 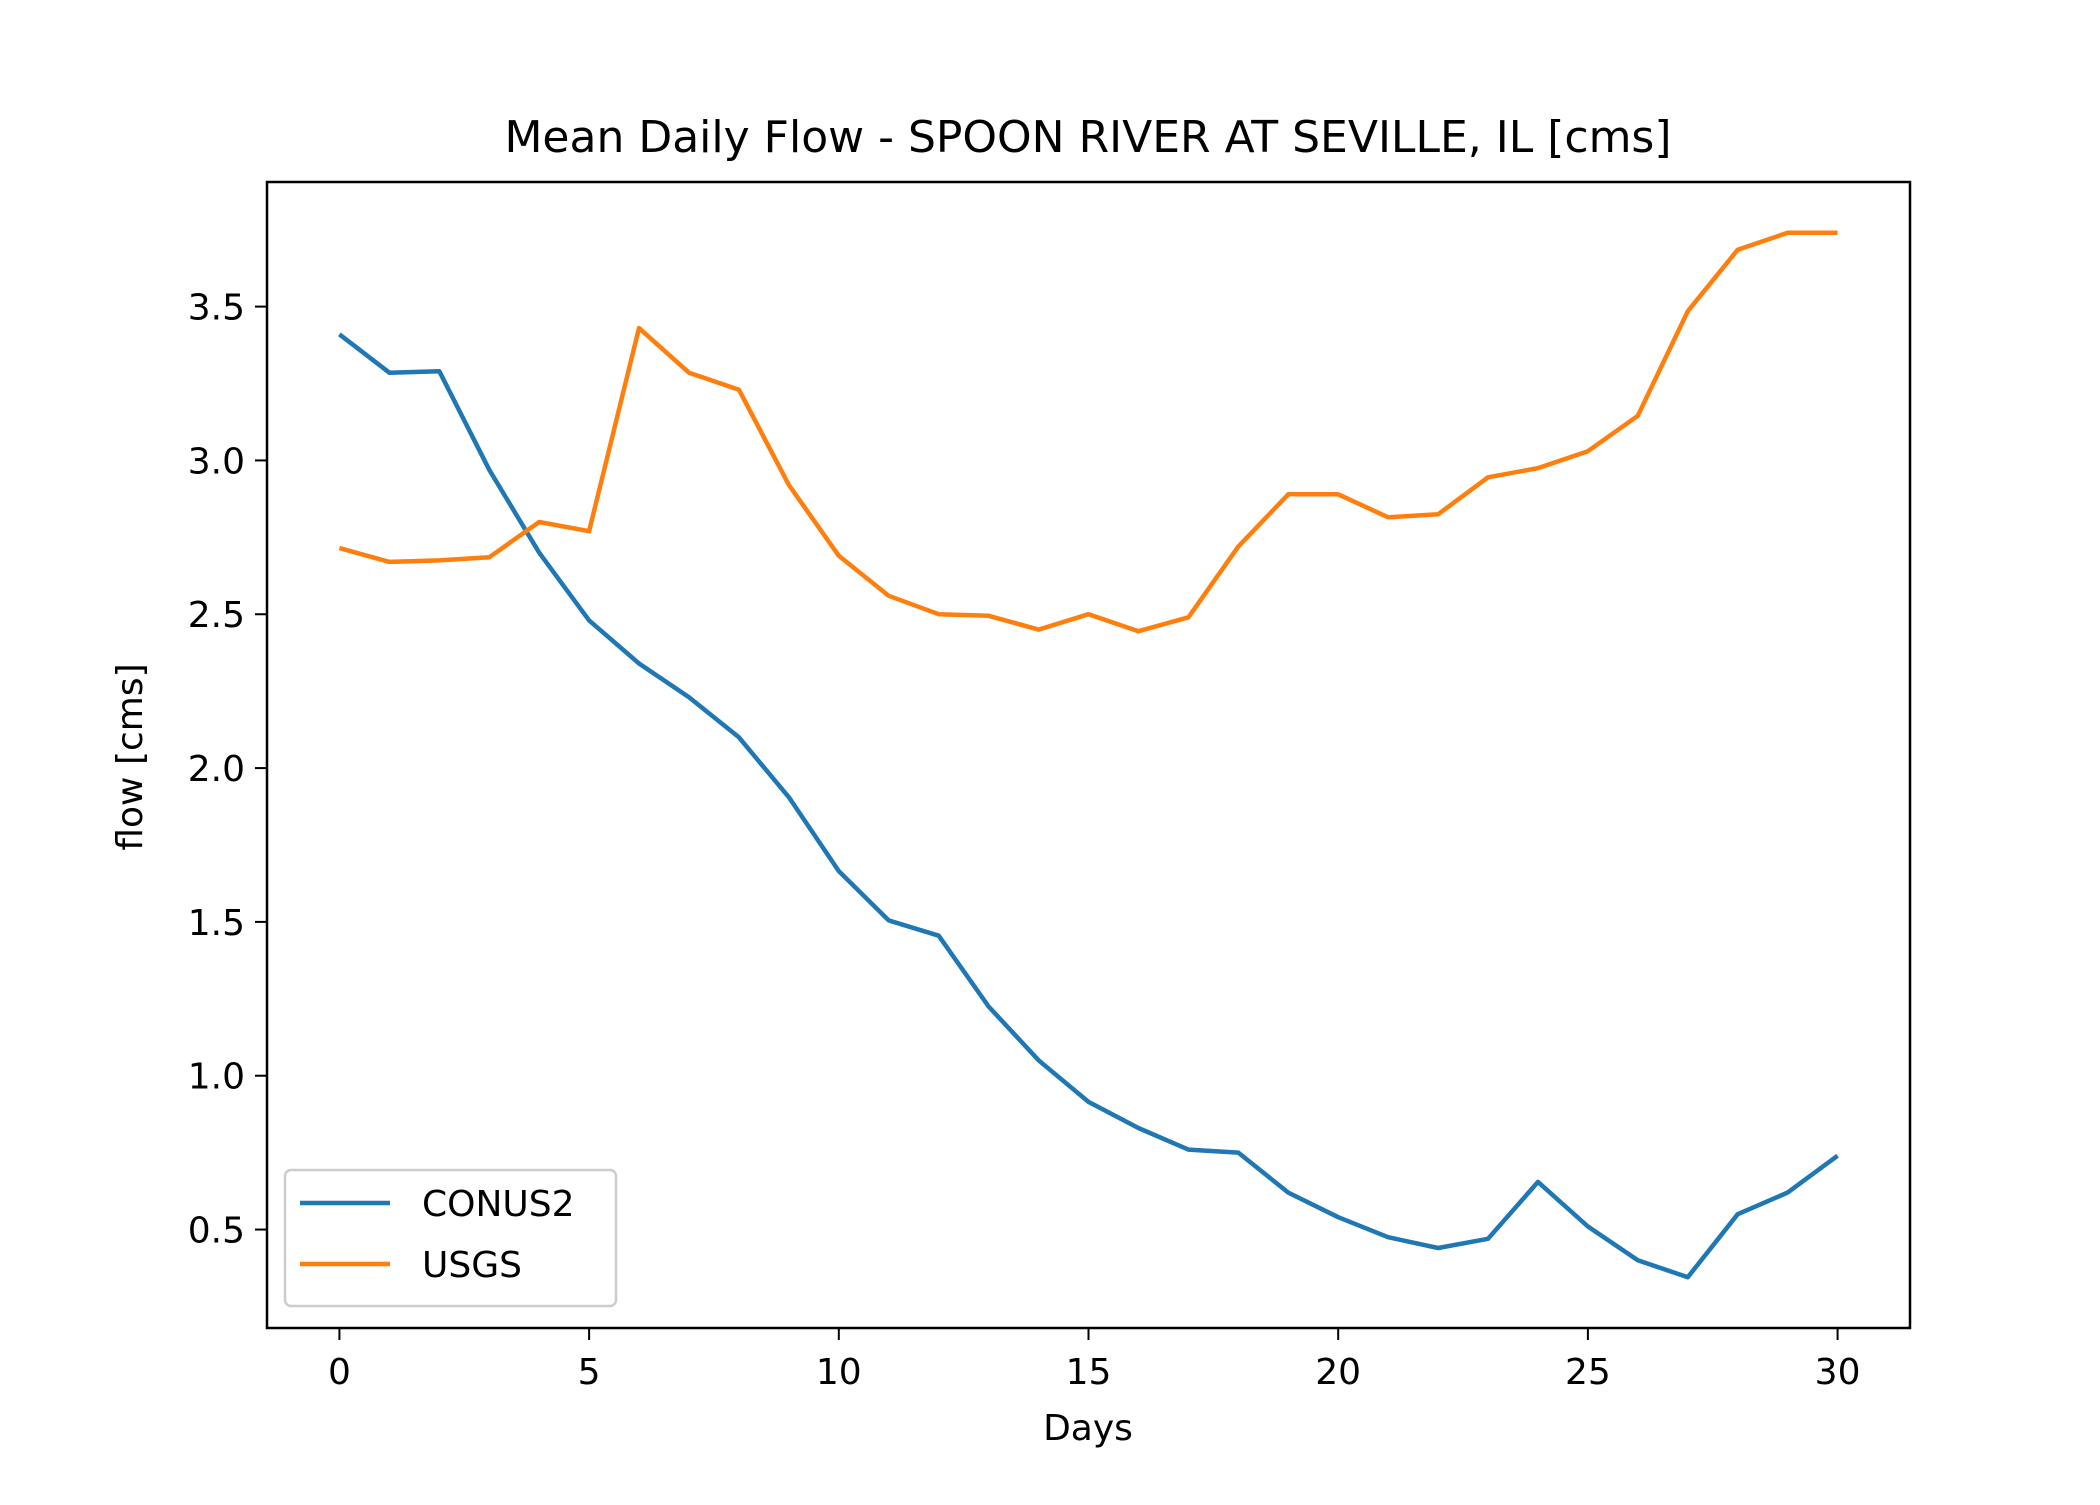 What do you see at coordinates (1088, 1428) in the screenshot?
I see `x-axis-label: Days` at bounding box center [1088, 1428].